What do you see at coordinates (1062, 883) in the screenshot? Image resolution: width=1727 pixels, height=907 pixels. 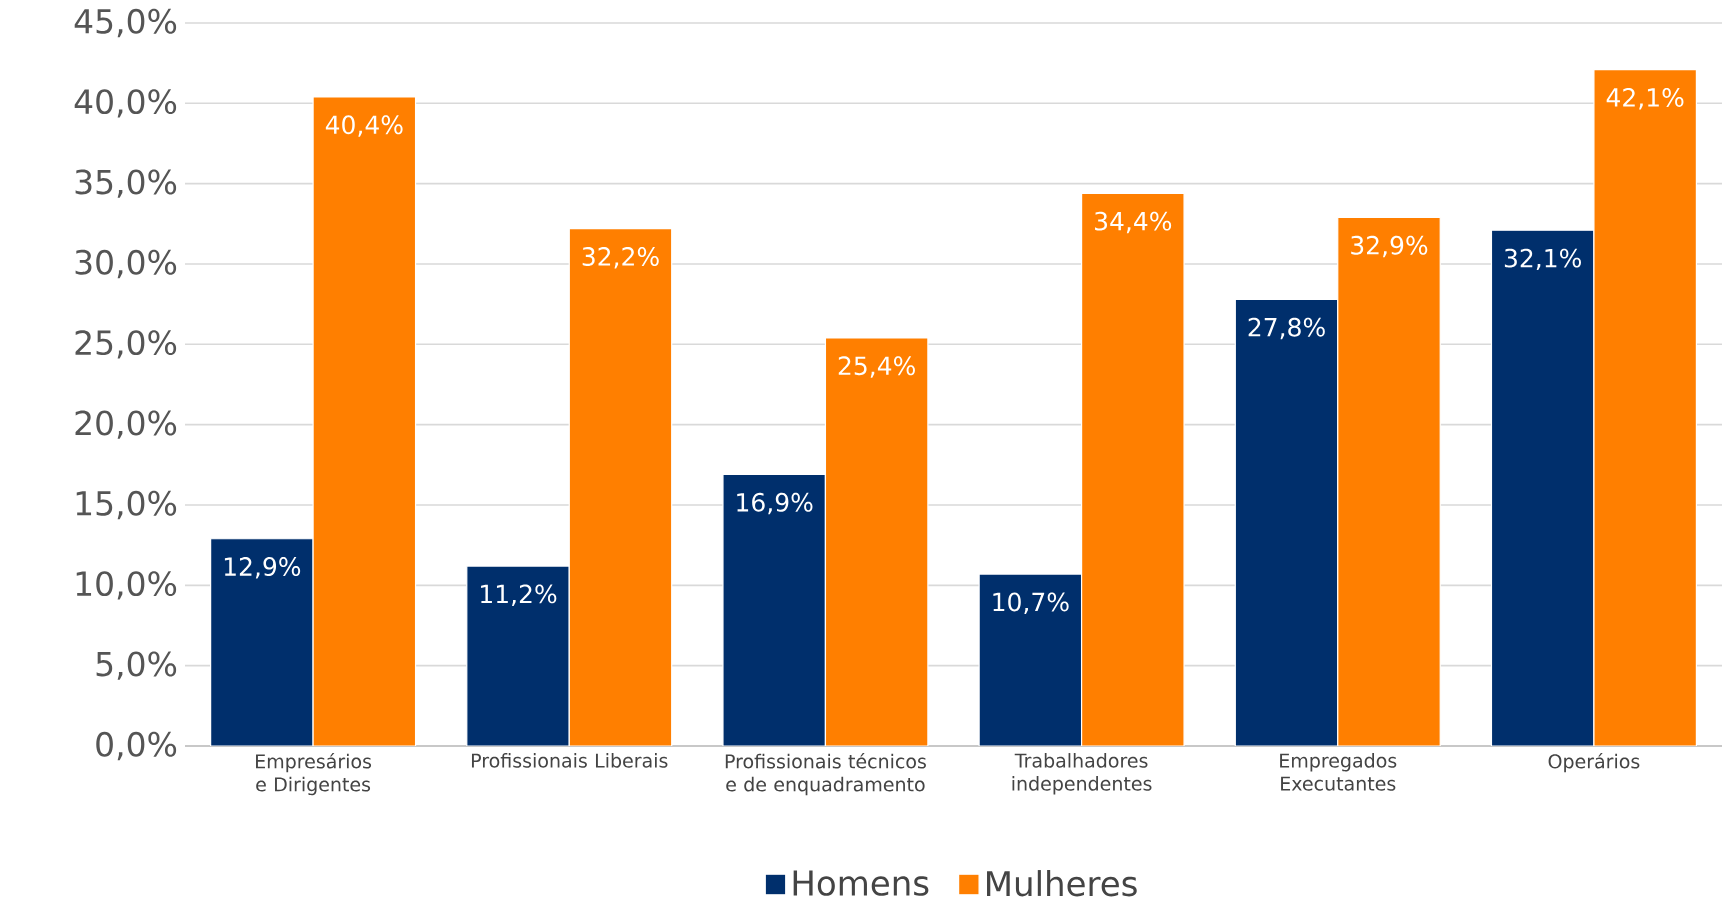 I see `legend-label: Mulheres` at bounding box center [1062, 883].